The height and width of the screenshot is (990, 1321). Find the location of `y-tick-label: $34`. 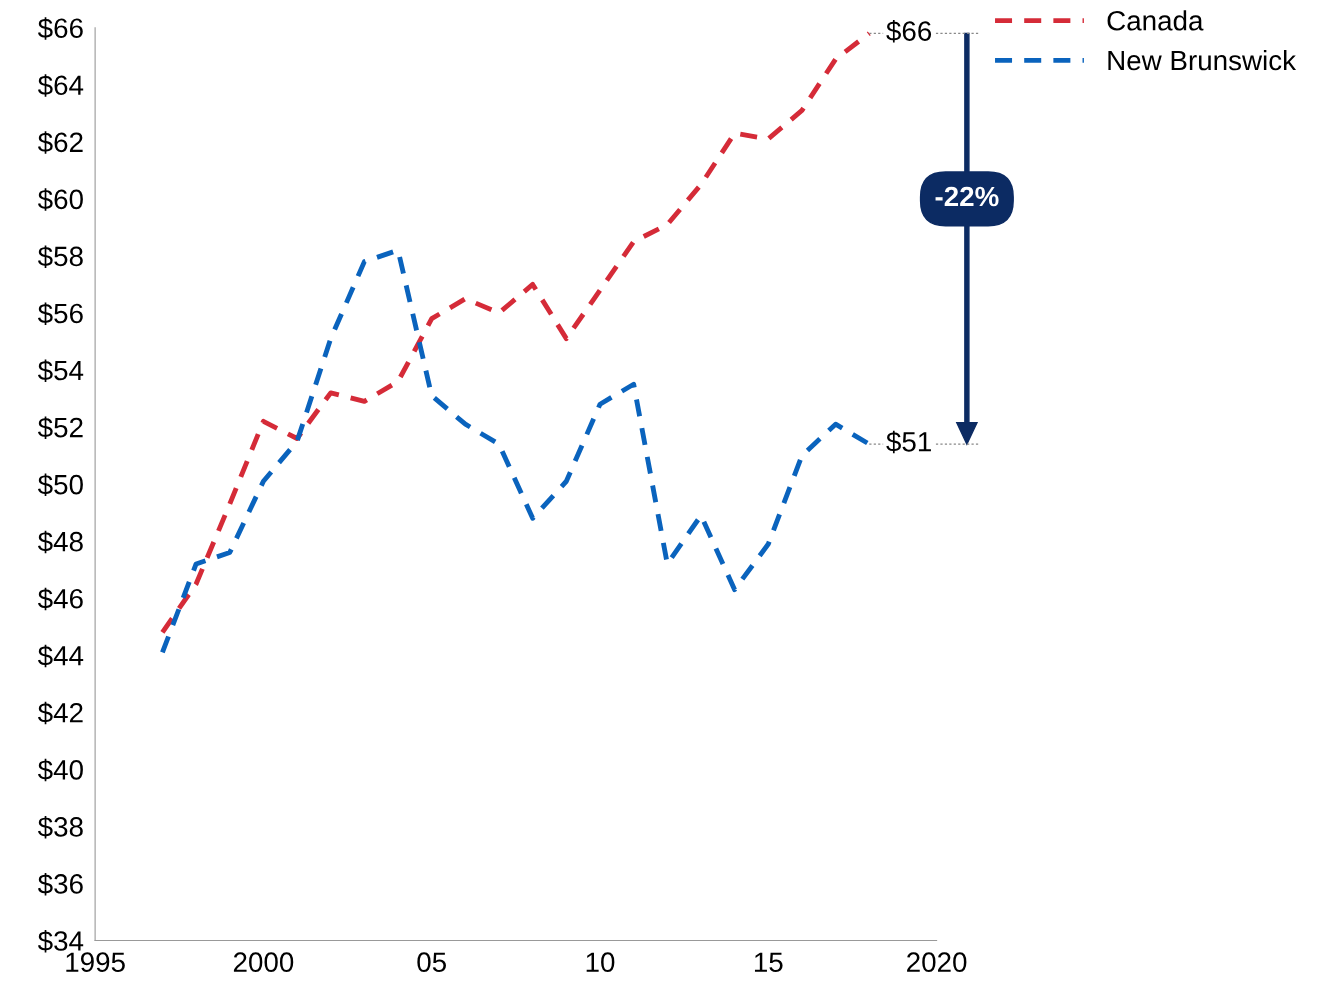

y-tick-label: $34 is located at coordinates (60, 941).